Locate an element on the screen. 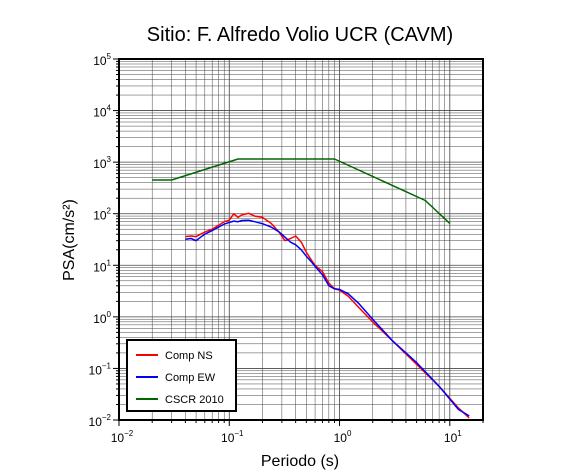  y-tick-label: 10⁴ is located at coordinates (102, 112).